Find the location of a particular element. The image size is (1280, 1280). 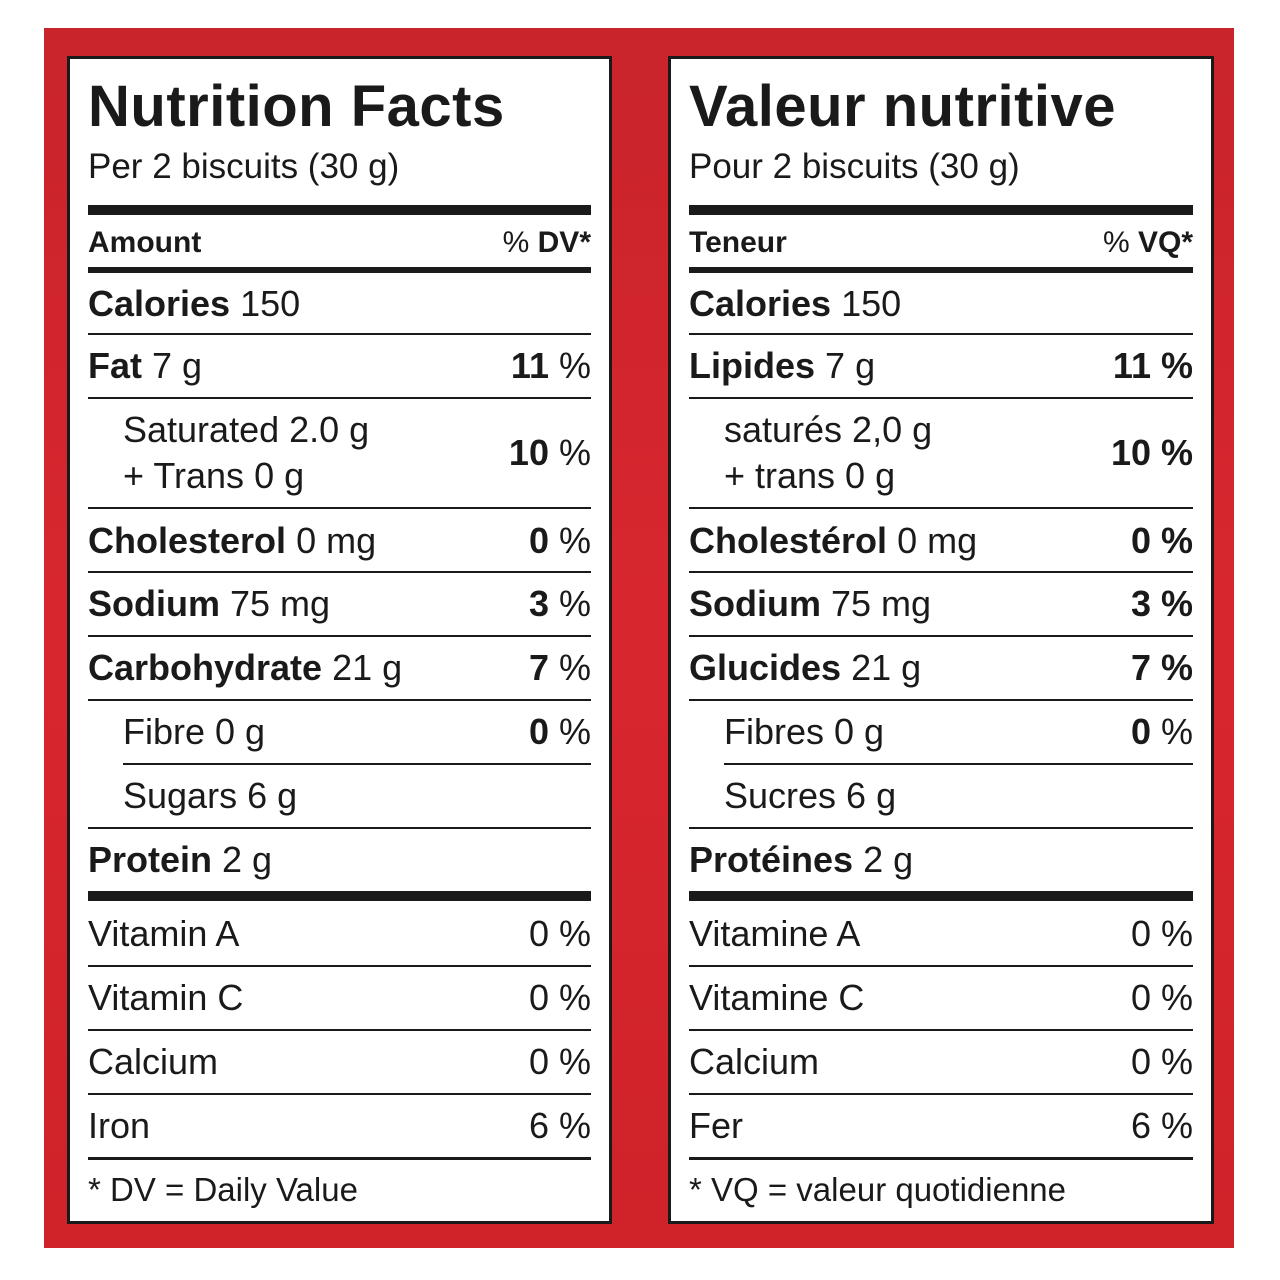

trans-line: + Trans 0 g is located at coordinates (214, 475).